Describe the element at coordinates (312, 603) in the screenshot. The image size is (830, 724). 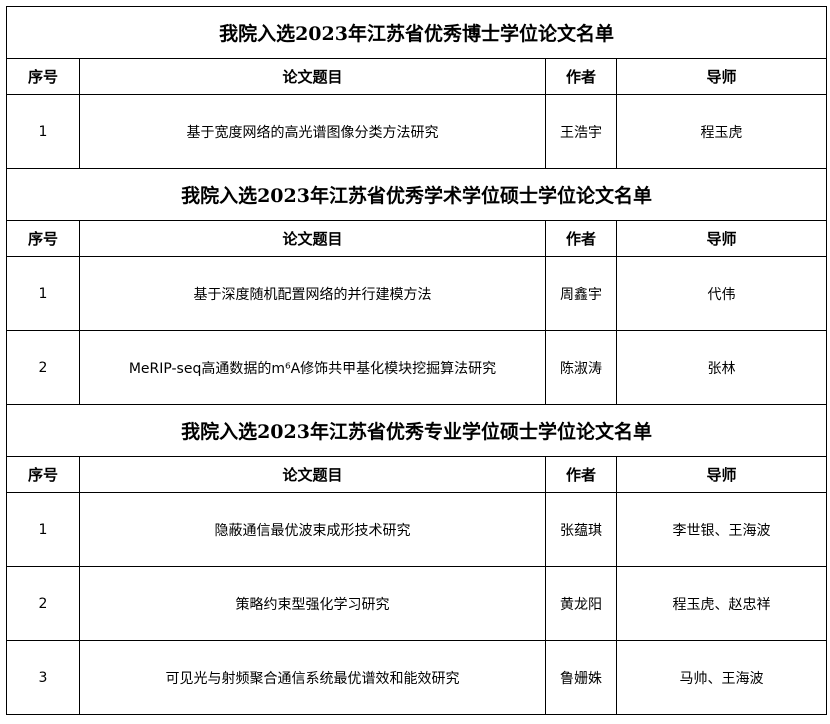
I see `cell-title: 策略约束型强化学习研究` at that location.